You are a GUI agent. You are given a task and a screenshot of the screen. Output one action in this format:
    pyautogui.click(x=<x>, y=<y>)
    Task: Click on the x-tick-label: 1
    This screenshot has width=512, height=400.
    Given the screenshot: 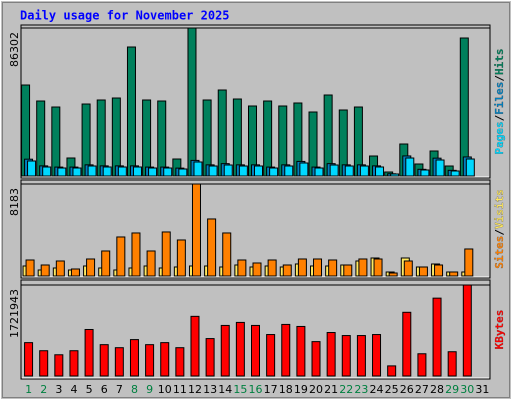 What is the action you would take?
    pyautogui.click(x=28, y=389)
    